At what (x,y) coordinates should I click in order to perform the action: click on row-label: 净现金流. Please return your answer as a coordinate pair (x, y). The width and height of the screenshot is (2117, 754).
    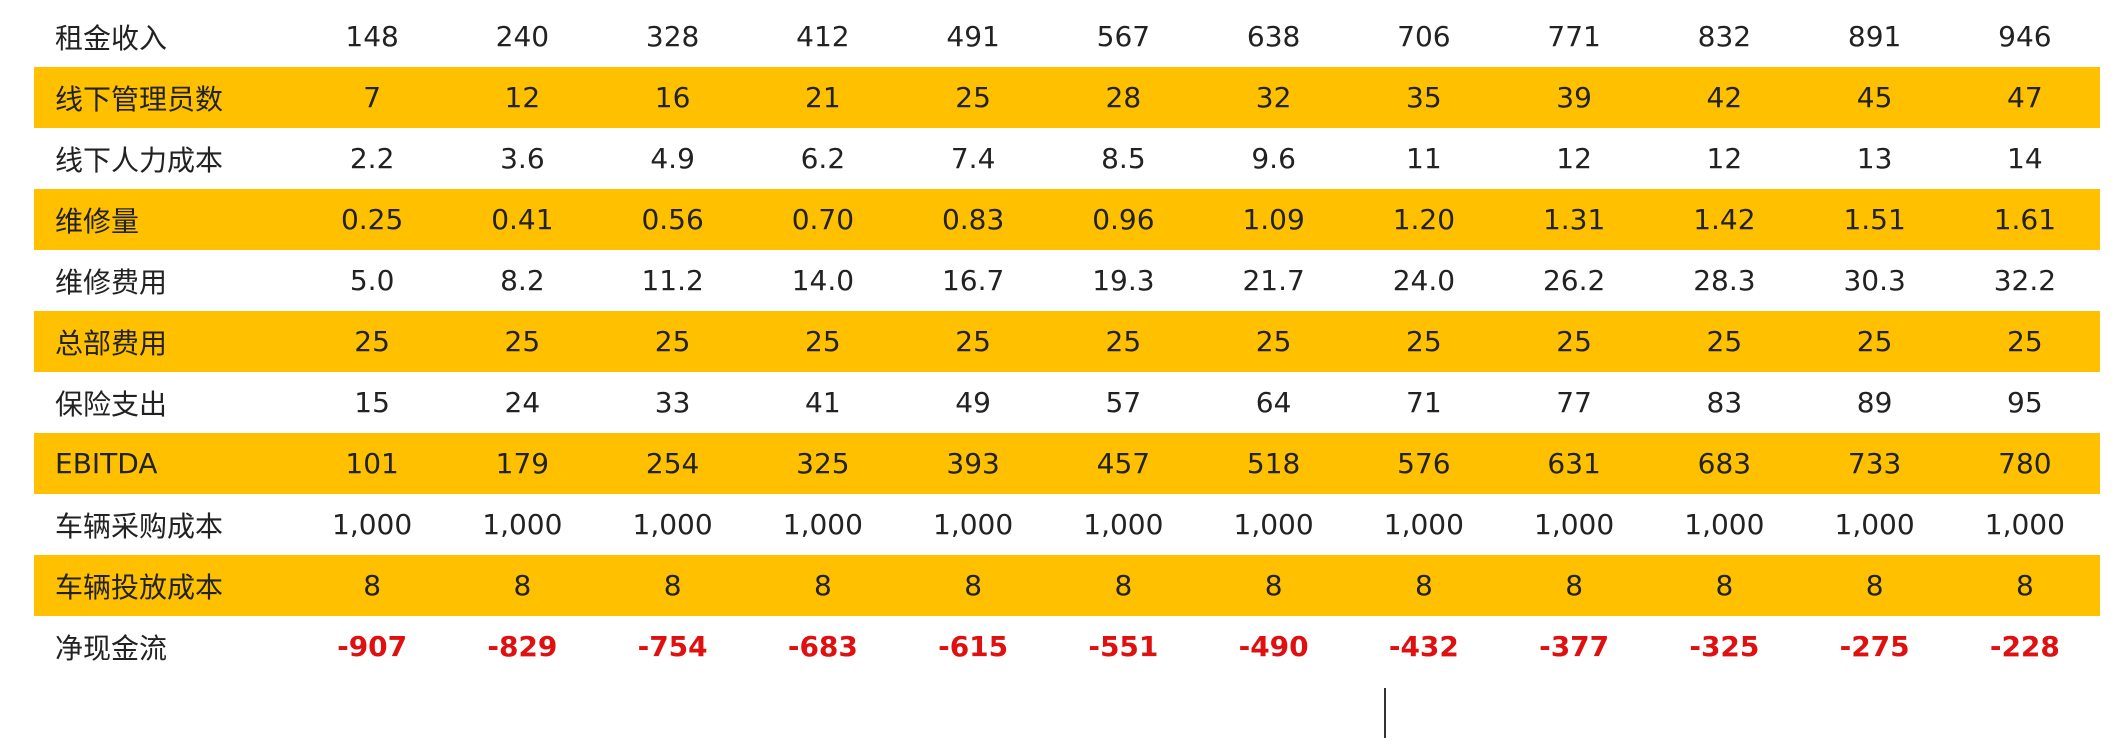
    Looking at the image, I should click on (111, 648).